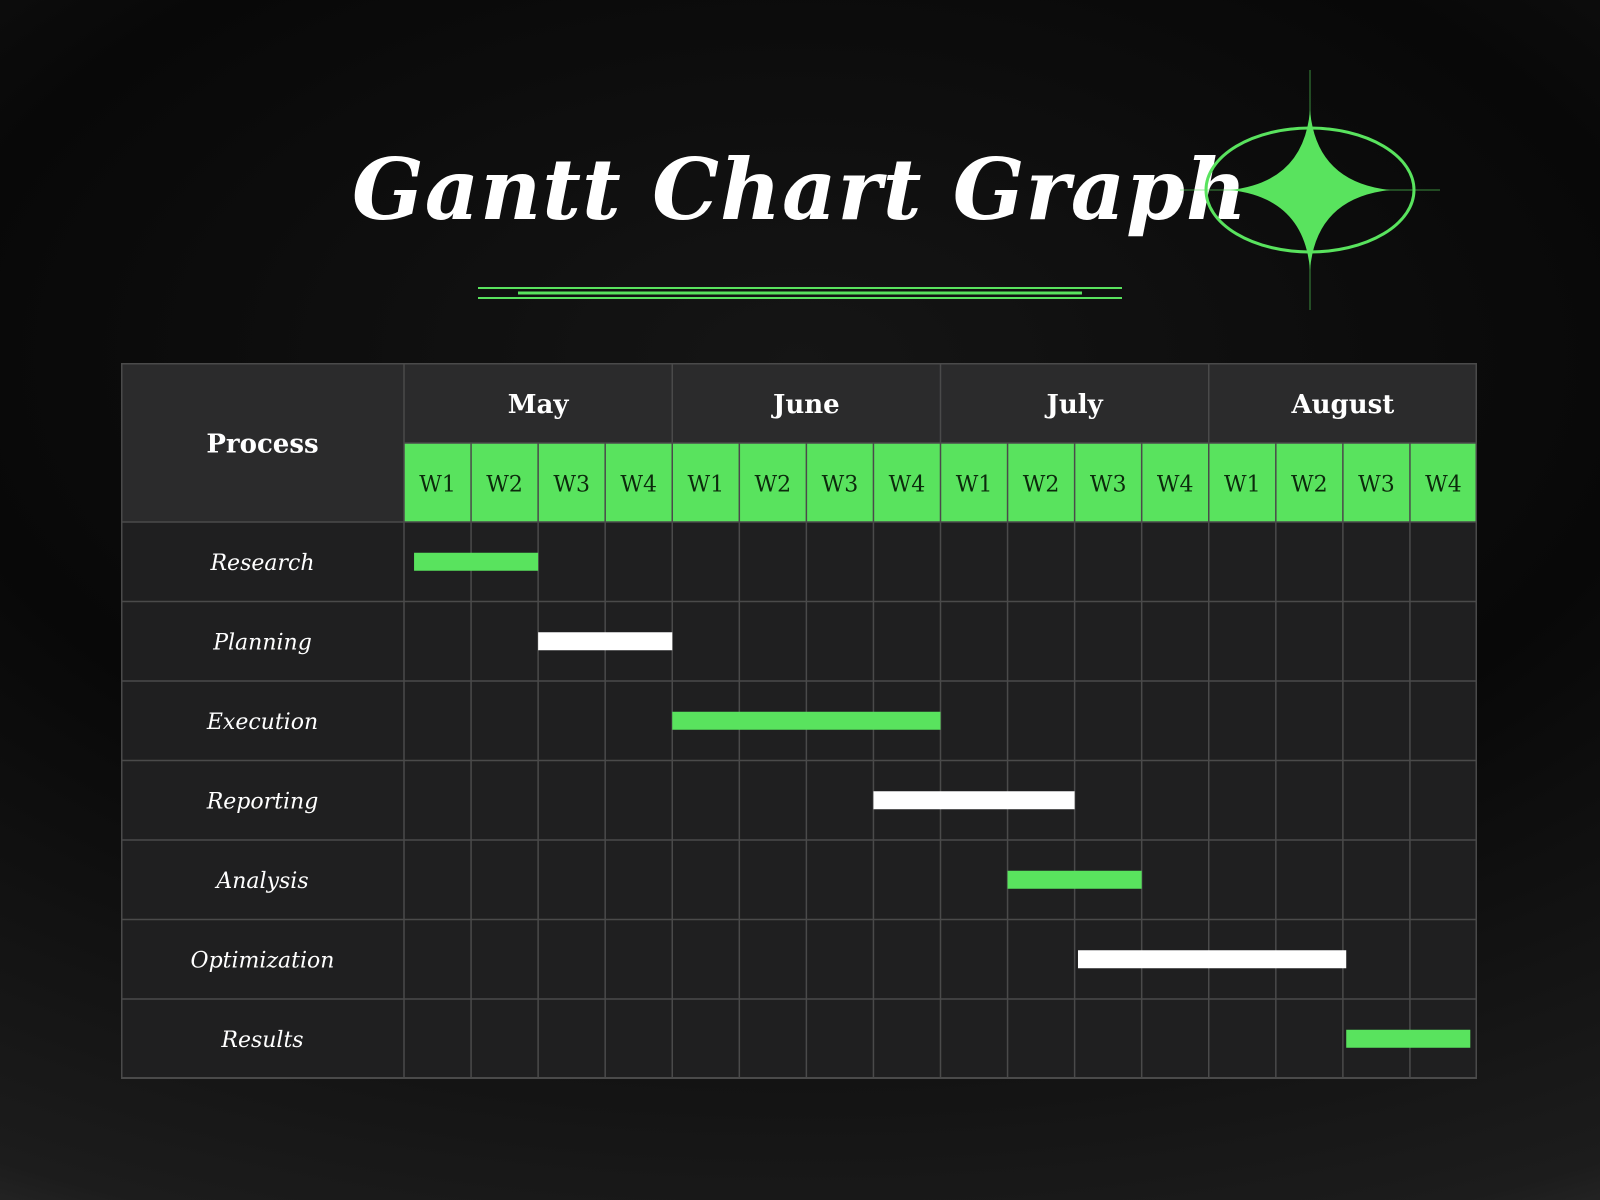 The image size is (1600, 1200). What do you see at coordinates (800, 293) in the screenshot?
I see `title-underline` at bounding box center [800, 293].